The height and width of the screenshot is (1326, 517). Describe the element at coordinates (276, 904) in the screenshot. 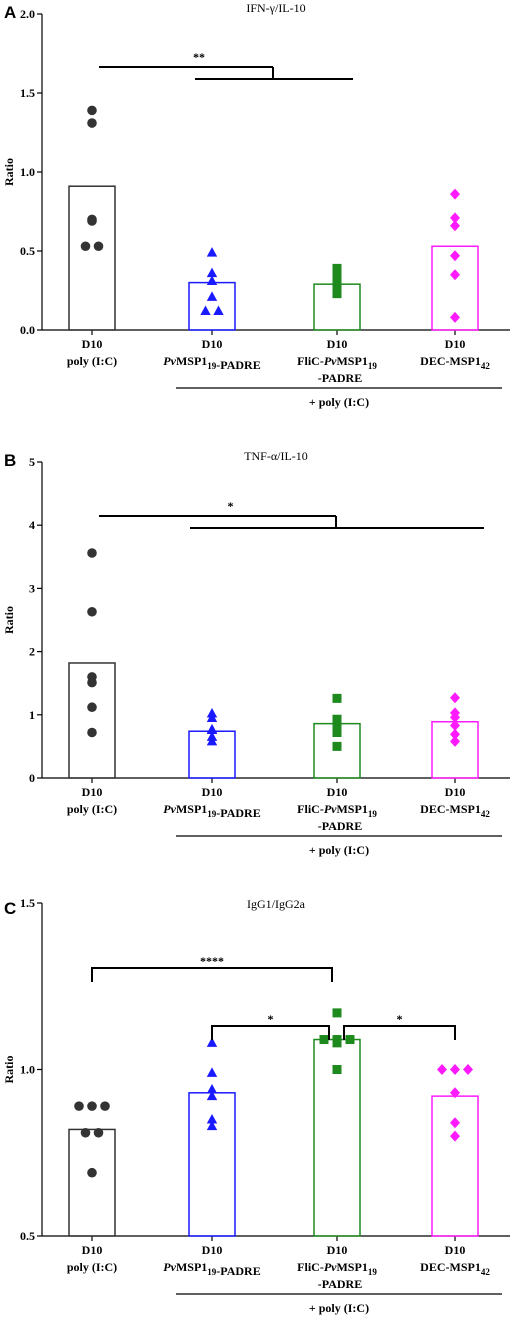

I see `chart-title: IgG1/IgG2a` at that location.